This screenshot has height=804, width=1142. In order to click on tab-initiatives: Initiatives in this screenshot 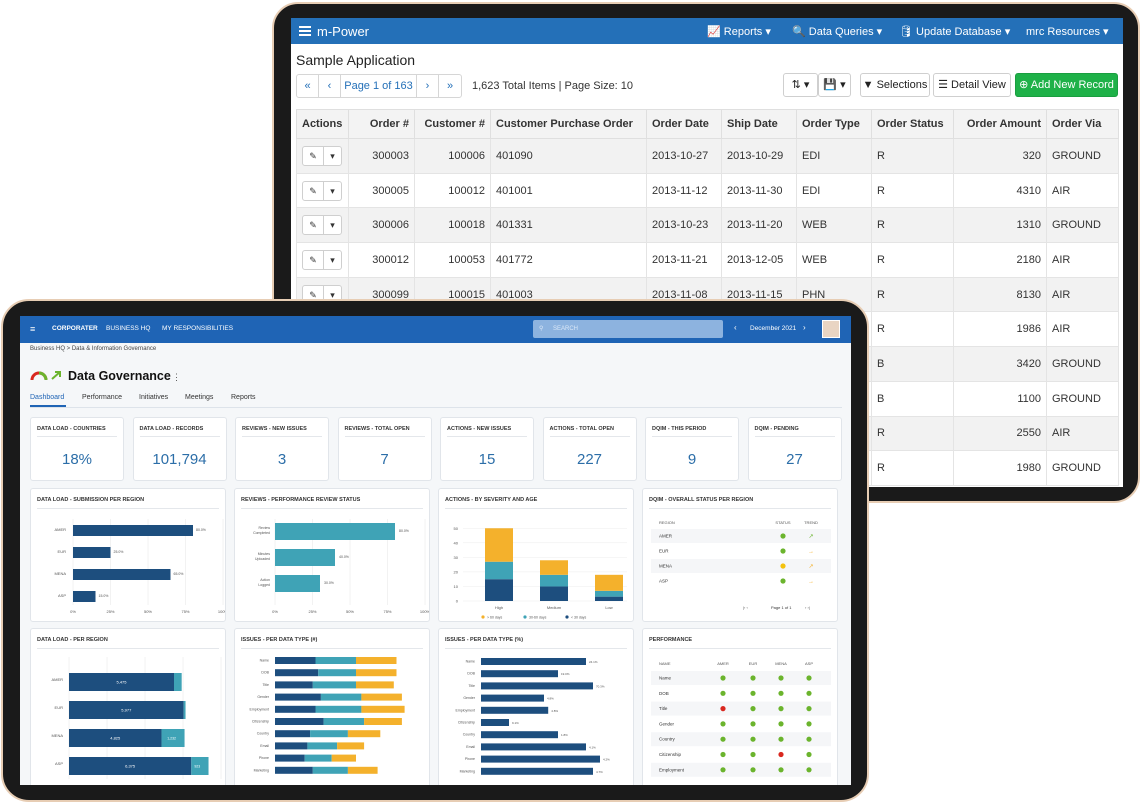, I will do `click(154, 397)`.